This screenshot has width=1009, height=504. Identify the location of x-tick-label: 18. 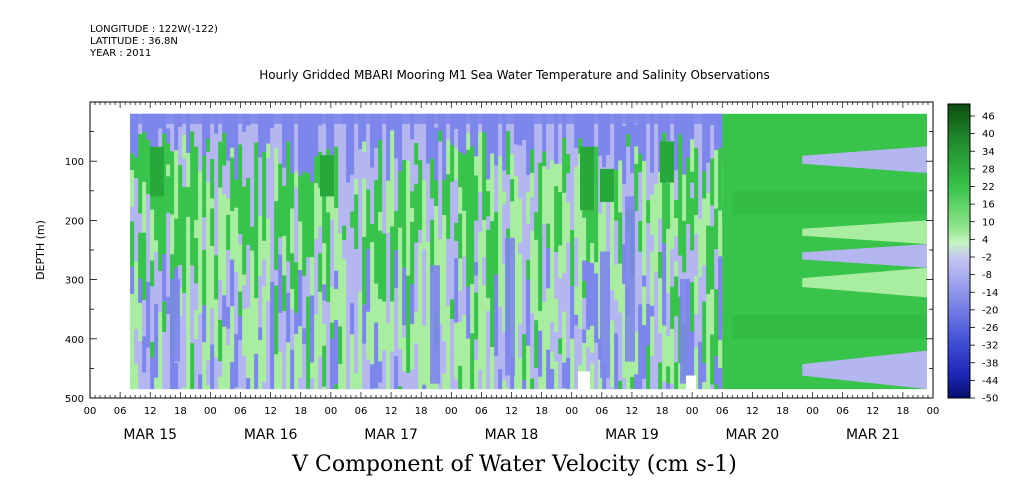
(300, 411).